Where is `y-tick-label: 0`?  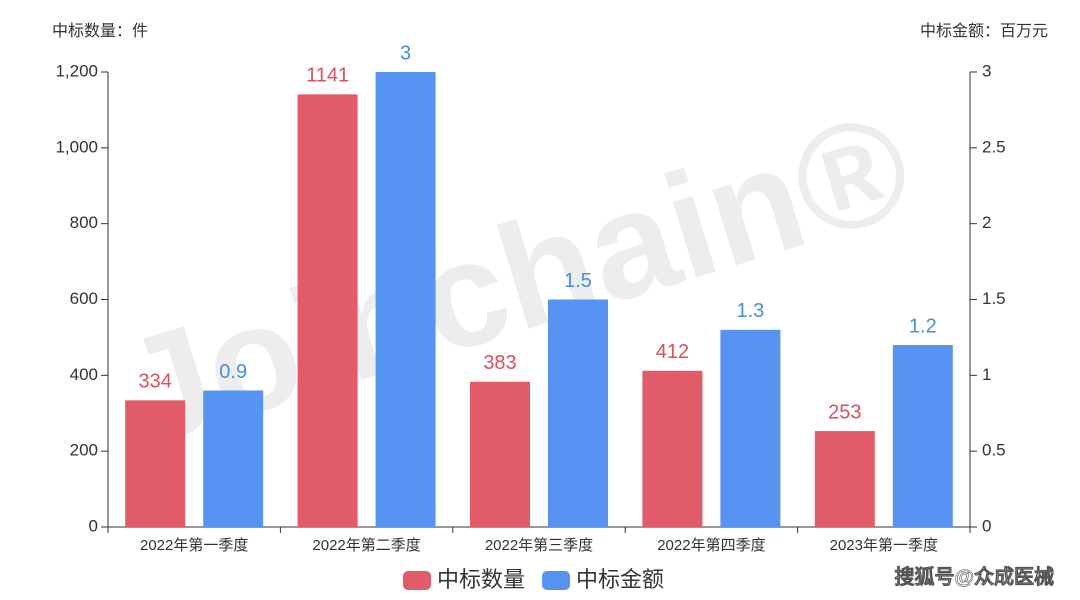
y-tick-label: 0 is located at coordinates (93, 525).